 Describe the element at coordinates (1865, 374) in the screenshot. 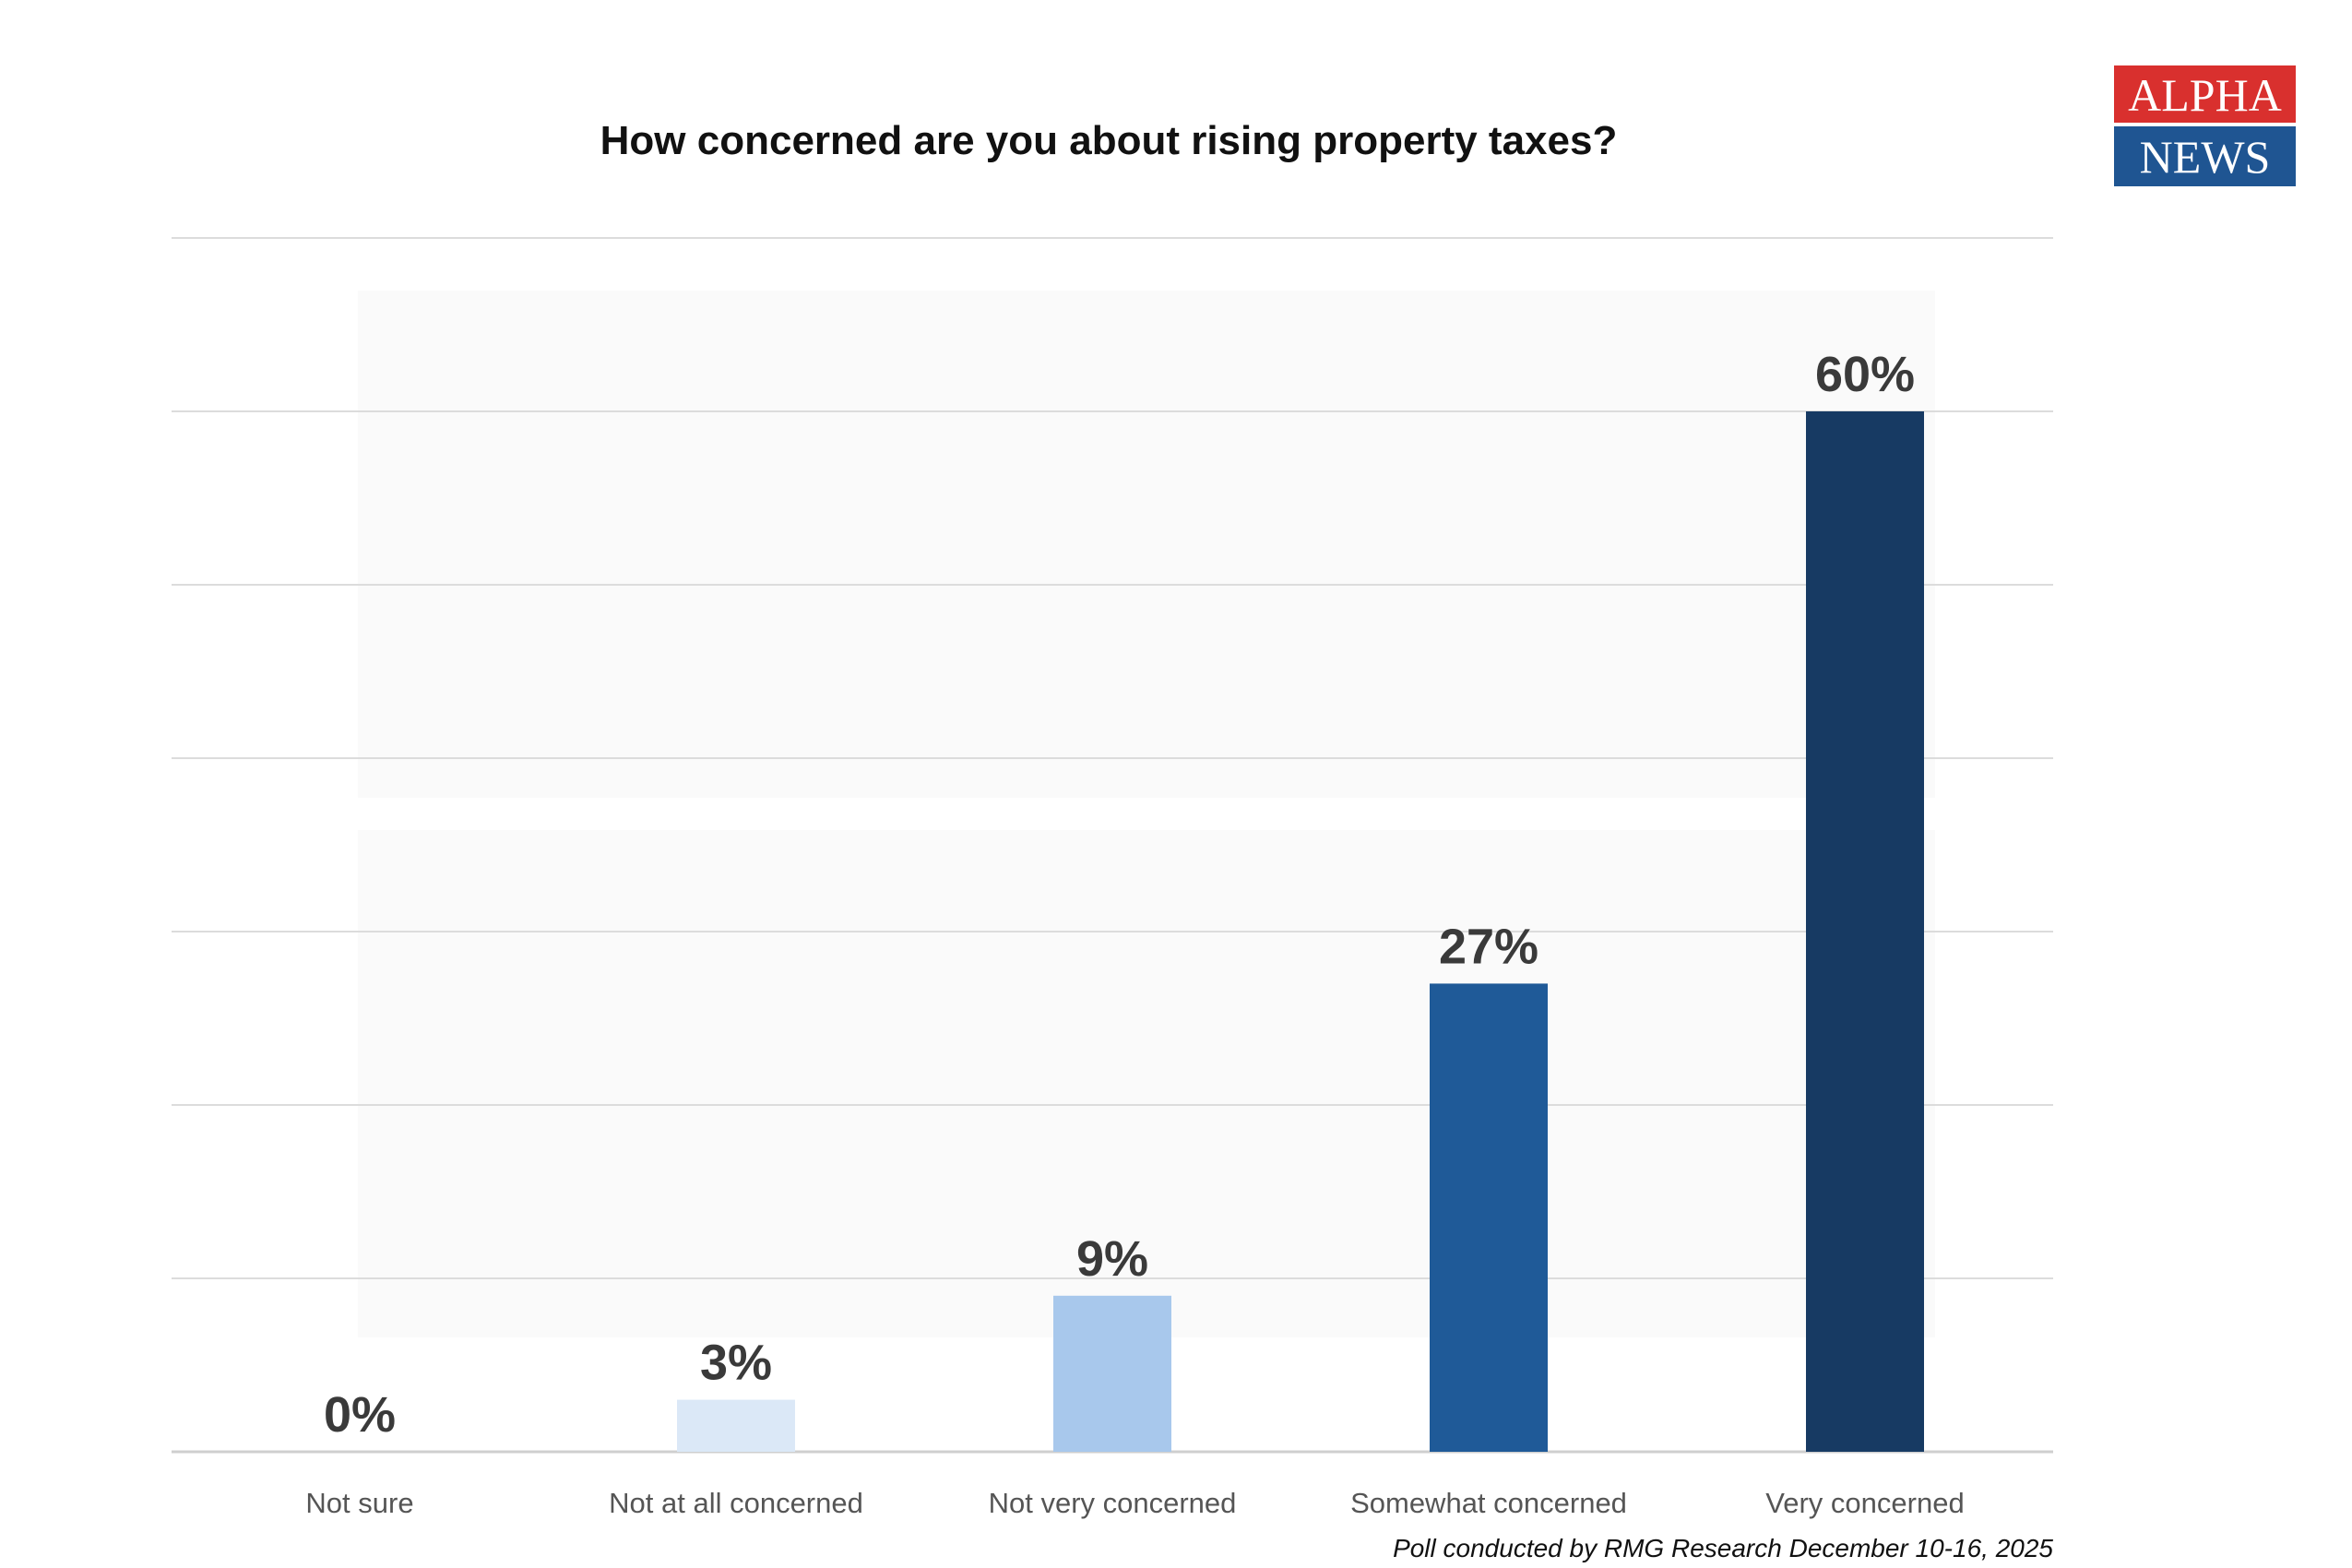

I see `data-label: 60%` at that location.